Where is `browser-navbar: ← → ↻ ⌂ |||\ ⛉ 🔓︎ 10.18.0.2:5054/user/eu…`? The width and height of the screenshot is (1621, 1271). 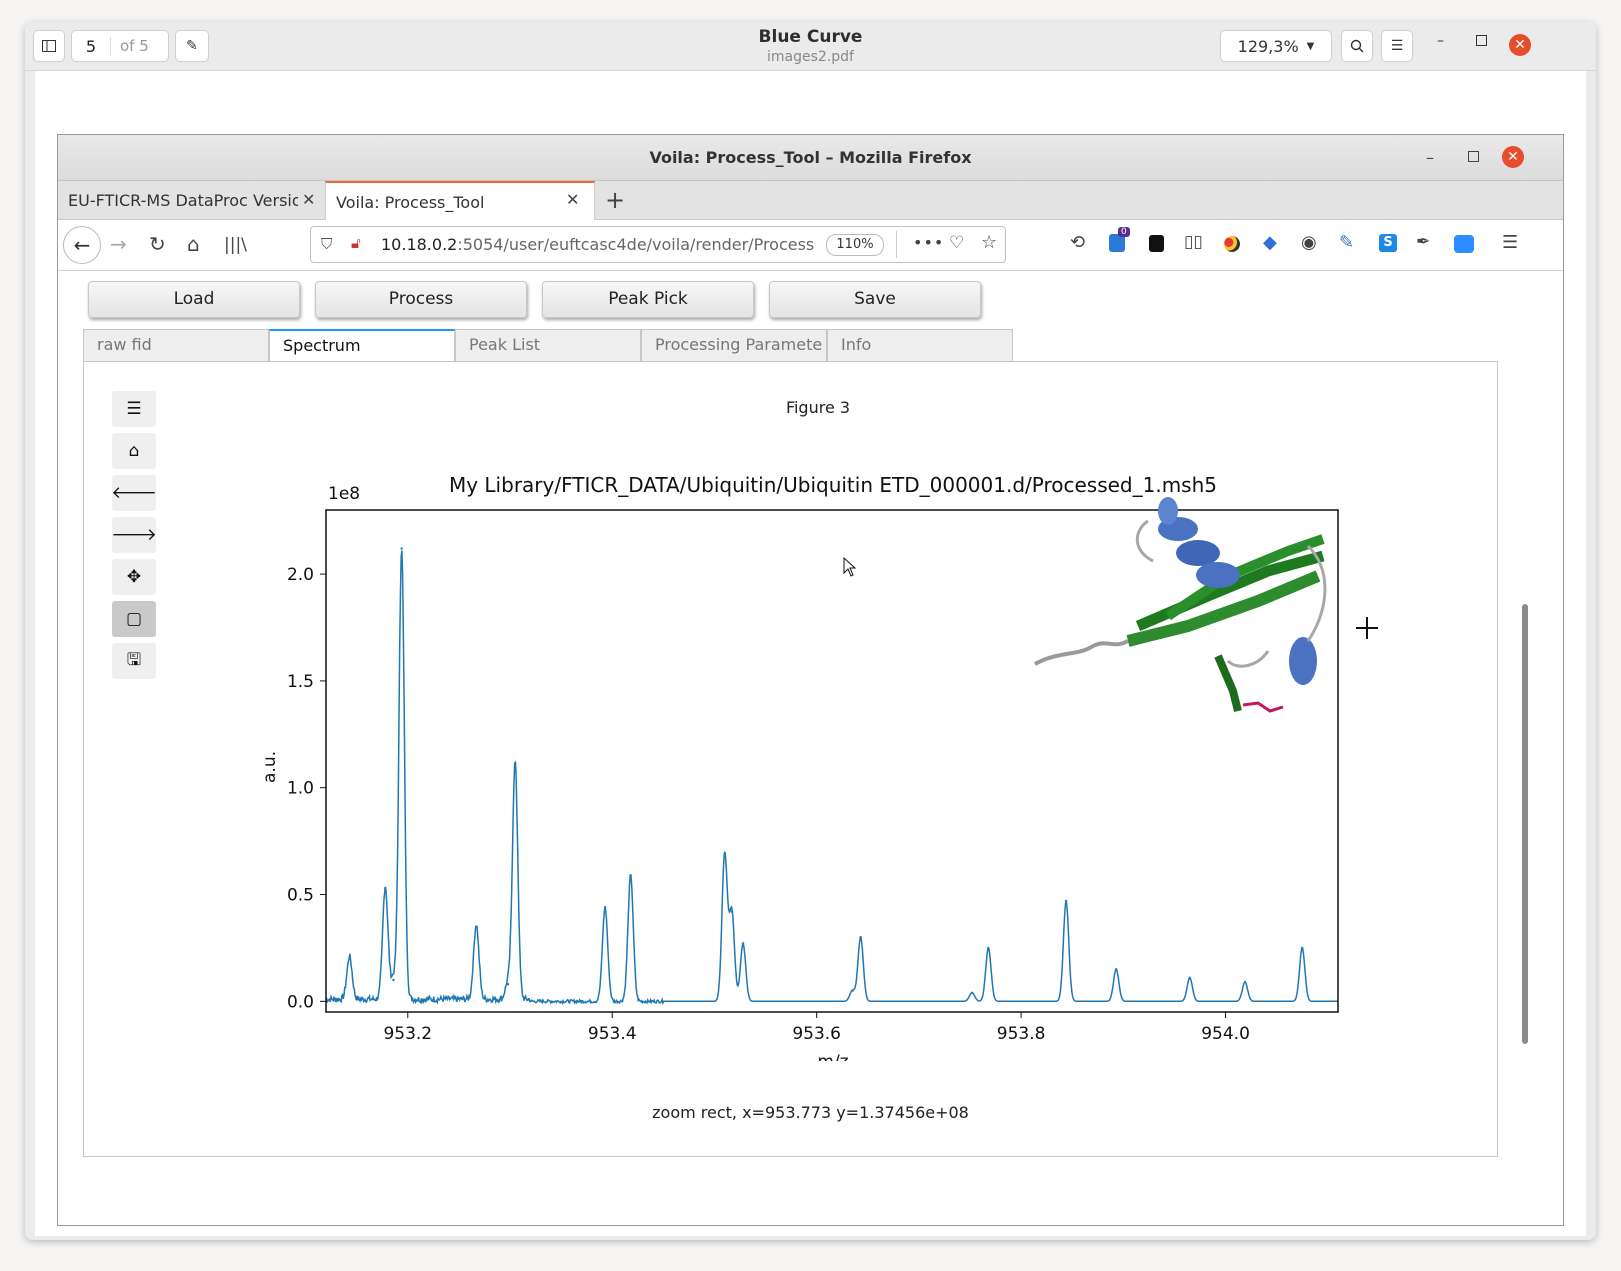 browser-navbar: ← → ↻ ⌂ |||\ ⛉ 🔓︎ 10.18.0.2:5054/user/eu… is located at coordinates (810, 245).